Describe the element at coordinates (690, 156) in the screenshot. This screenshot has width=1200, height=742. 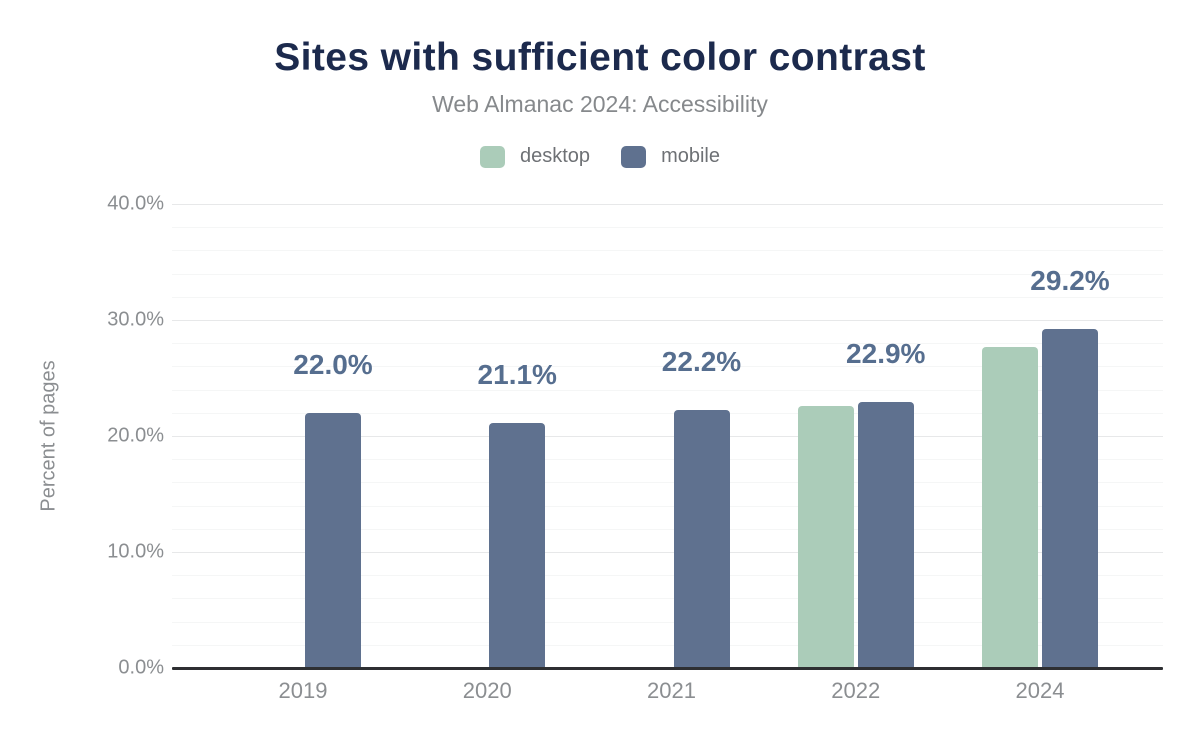
I see `legend-label-mobile: mobile` at that location.